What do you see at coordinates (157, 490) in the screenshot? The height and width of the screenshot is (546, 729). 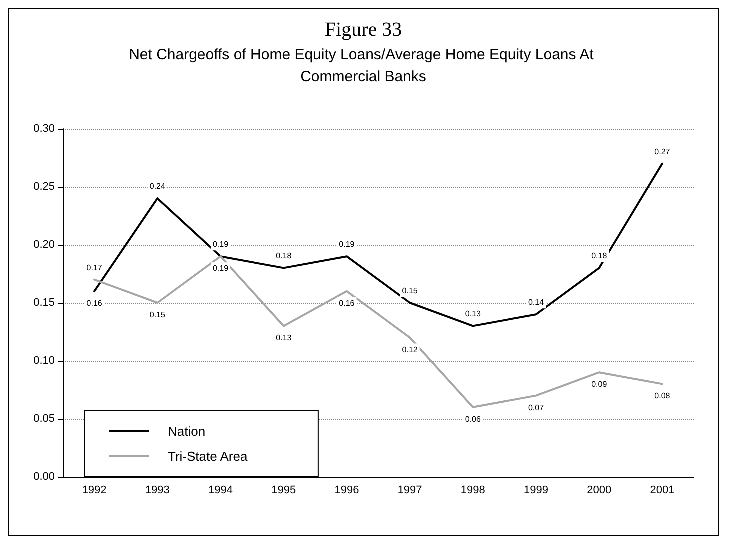 I see `x-tick-label: 1993` at bounding box center [157, 490].